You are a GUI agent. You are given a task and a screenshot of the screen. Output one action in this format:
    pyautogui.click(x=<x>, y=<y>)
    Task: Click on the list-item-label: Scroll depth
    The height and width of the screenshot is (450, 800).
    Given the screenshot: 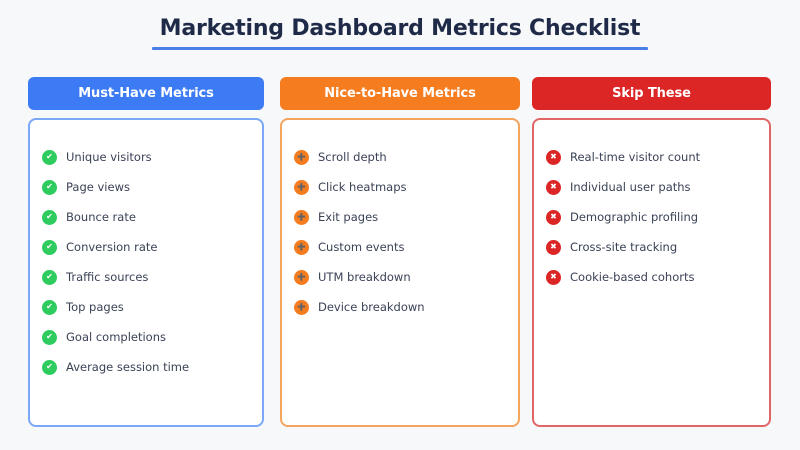 What is the action you would take?
    pyautogui.click(x=352, y=157)
    